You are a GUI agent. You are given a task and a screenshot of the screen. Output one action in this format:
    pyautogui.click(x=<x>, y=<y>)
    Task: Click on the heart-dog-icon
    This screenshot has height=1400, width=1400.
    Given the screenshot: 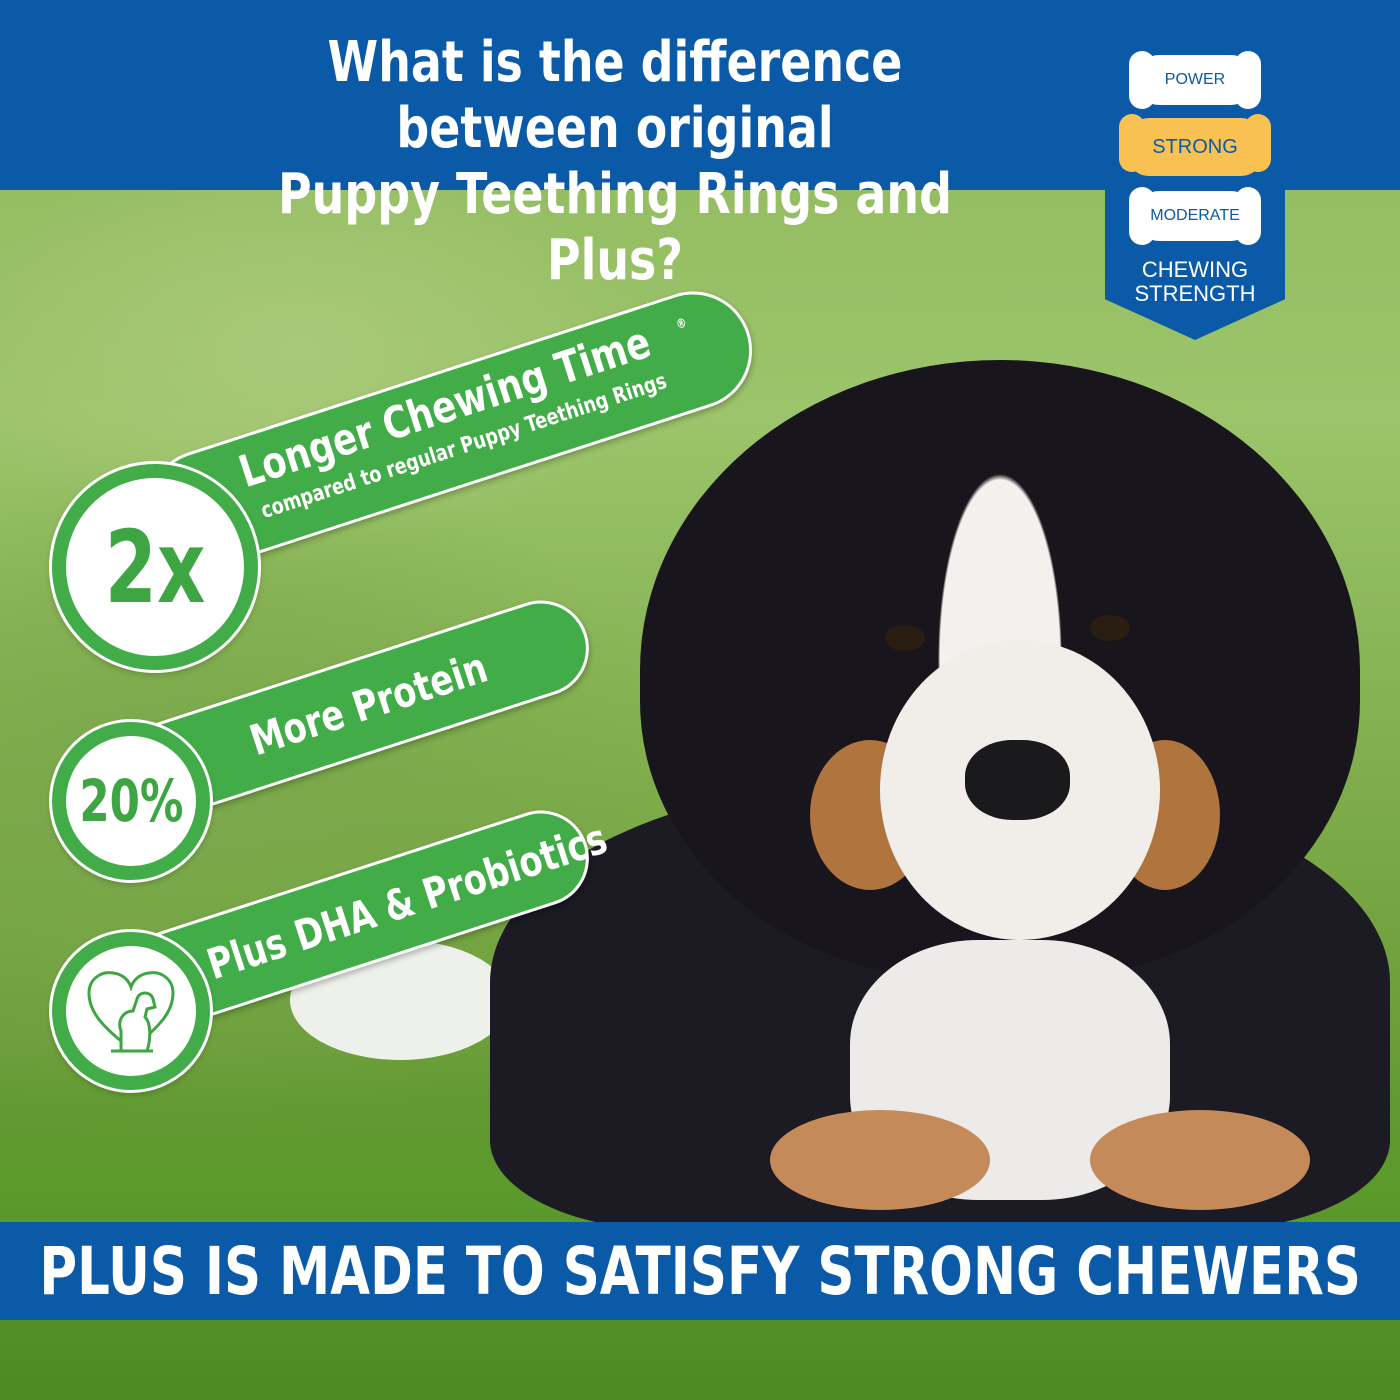 What is the action you would take?
    pyautogui.click(x=131, y=1012)
    